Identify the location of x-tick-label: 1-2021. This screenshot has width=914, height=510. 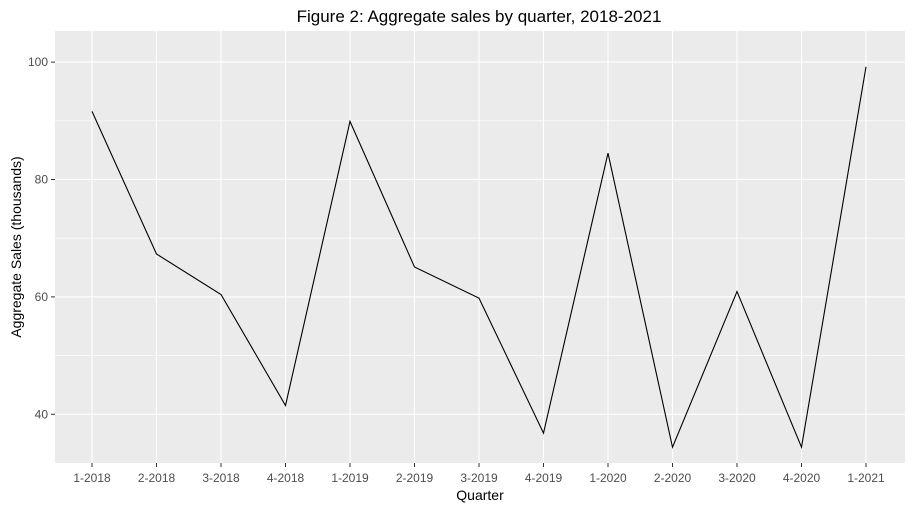
(866, 478).